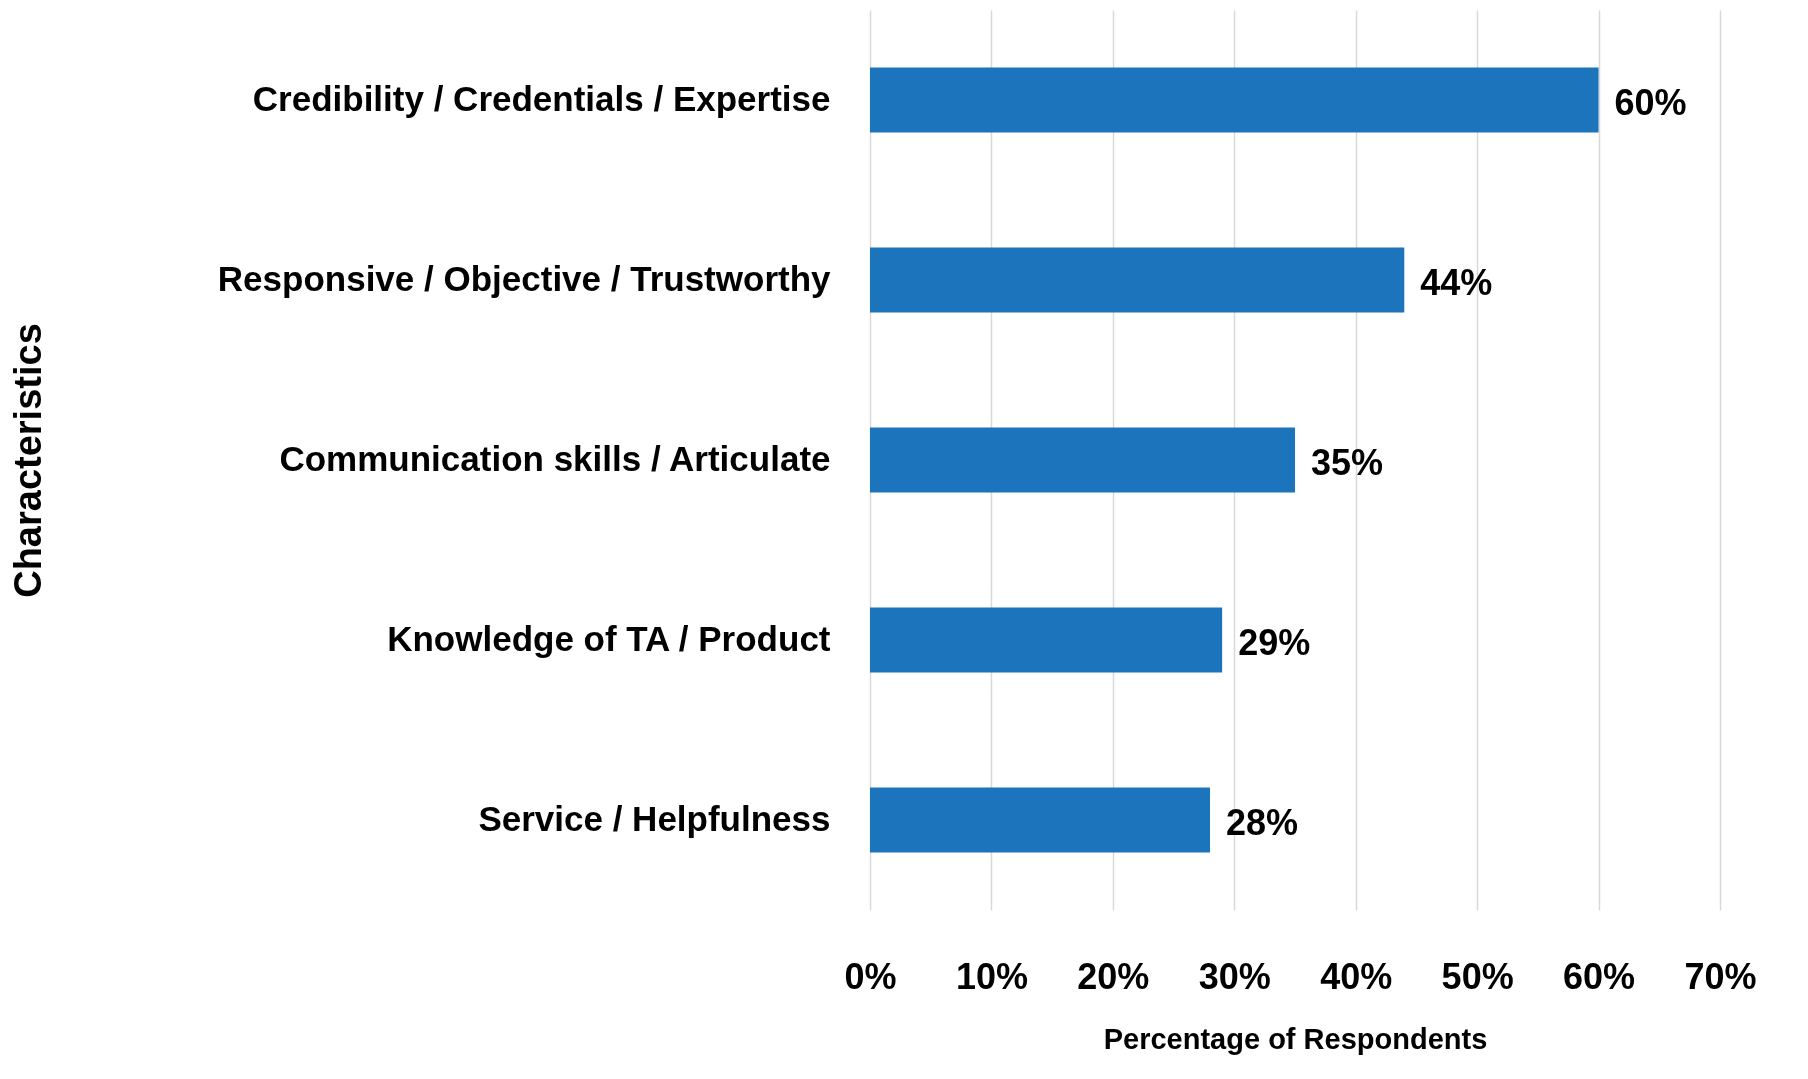  Describe the element at coordinates (1113, 976) in the screenshot. I see `x-tick-label: 20%` at that location.